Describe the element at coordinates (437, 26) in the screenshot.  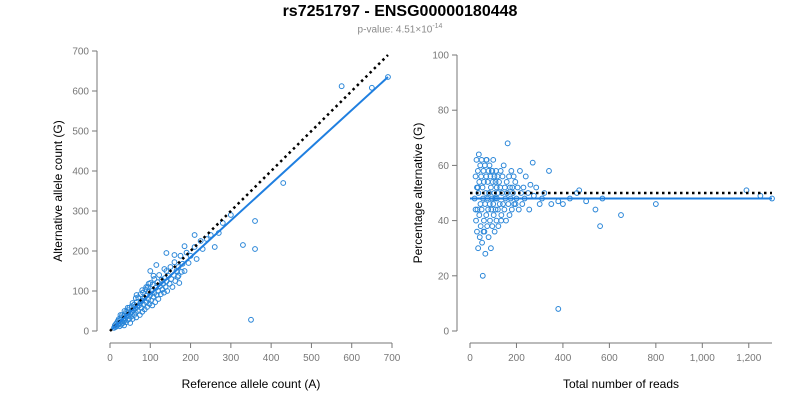
I see `pvalue-exponent: -14` at that location.